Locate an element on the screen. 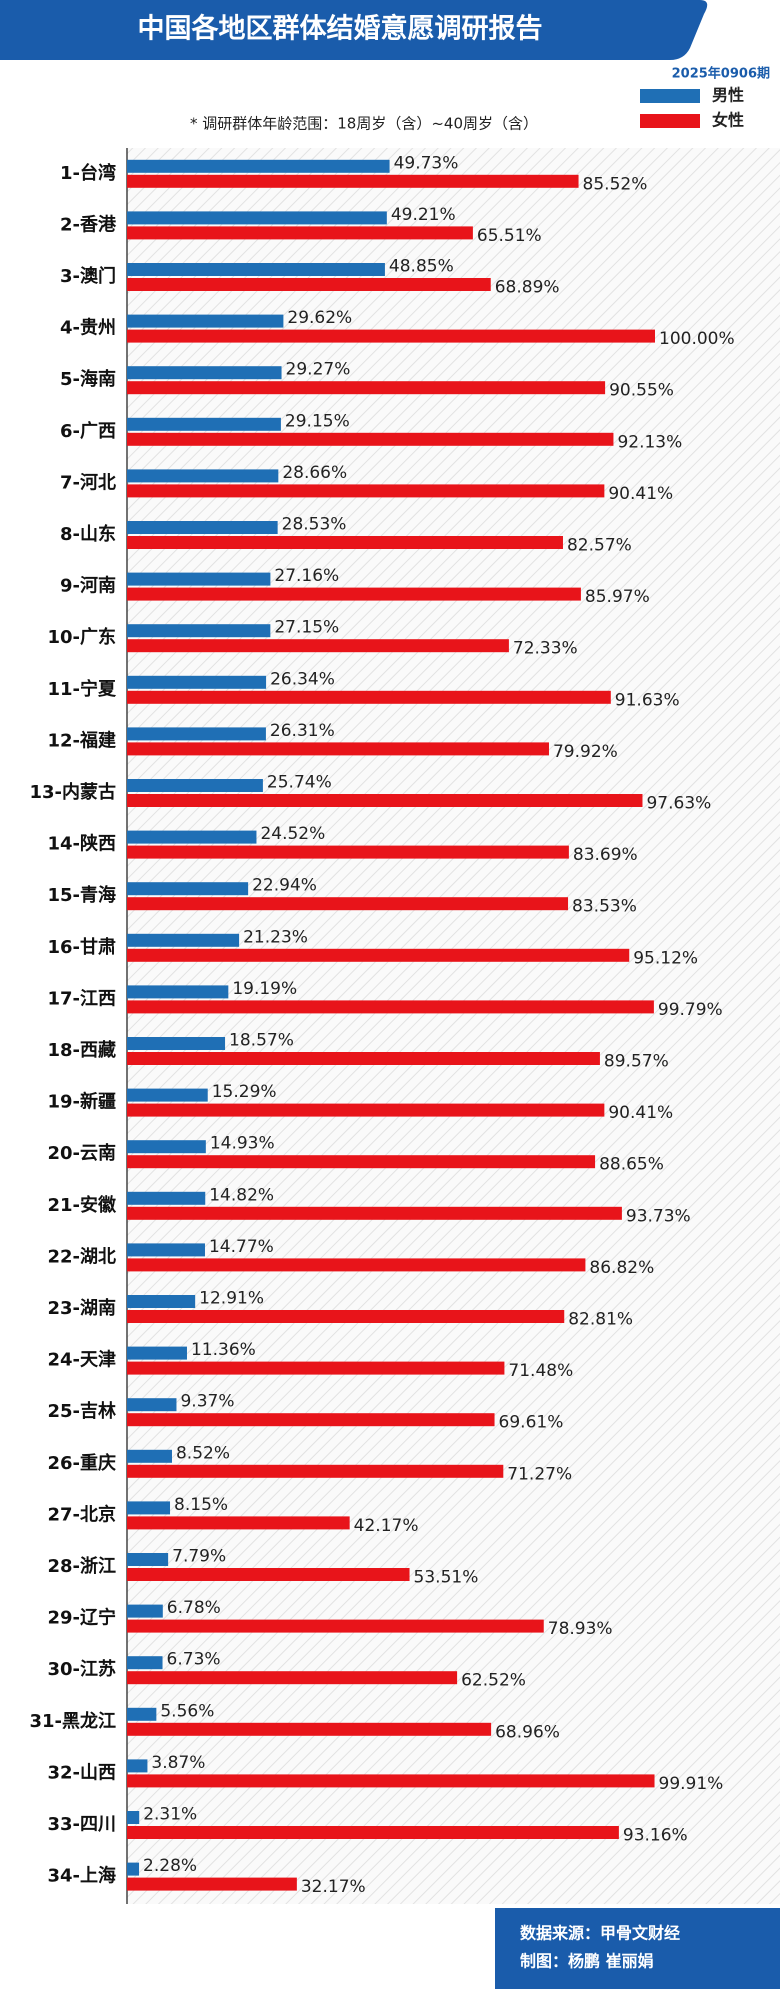  legend-label: 女性 is located at coordinates (728, 120).